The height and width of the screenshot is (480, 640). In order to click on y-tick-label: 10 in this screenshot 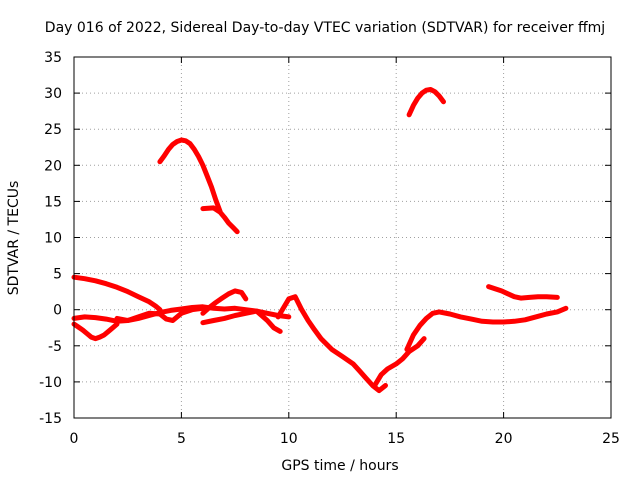, I will do `click(53, 239)`.